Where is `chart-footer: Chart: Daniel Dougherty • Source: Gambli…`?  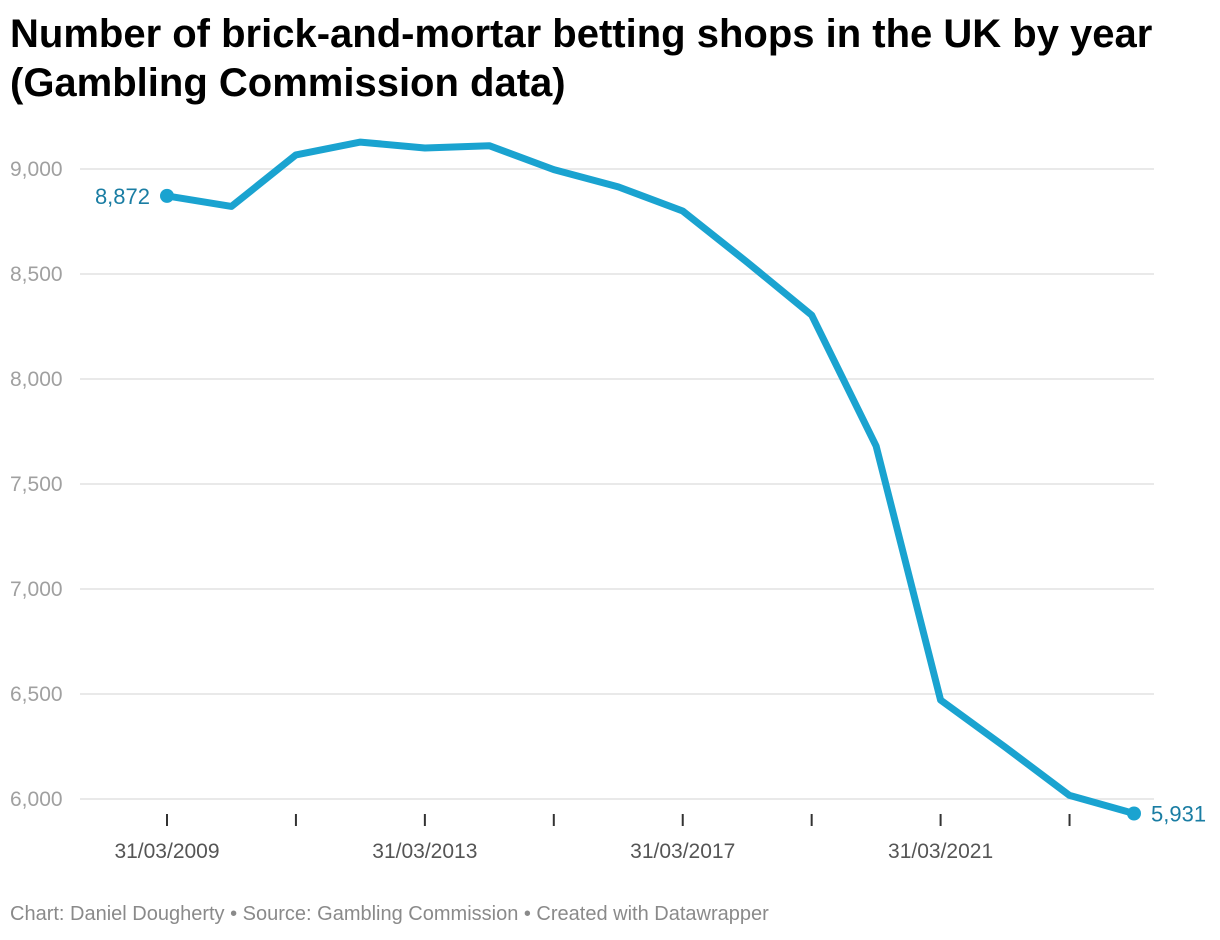
chart-footer: Chart: Daniel Dougherty • Source: Gambli… is located at coordinates (389, 914).